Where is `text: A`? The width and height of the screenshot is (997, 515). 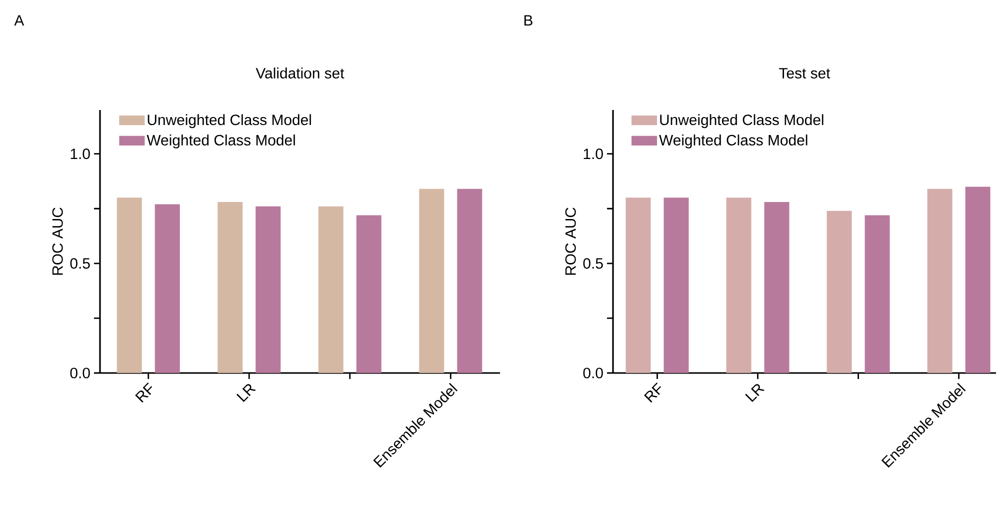 text: A is located at coordinates (19, 20).